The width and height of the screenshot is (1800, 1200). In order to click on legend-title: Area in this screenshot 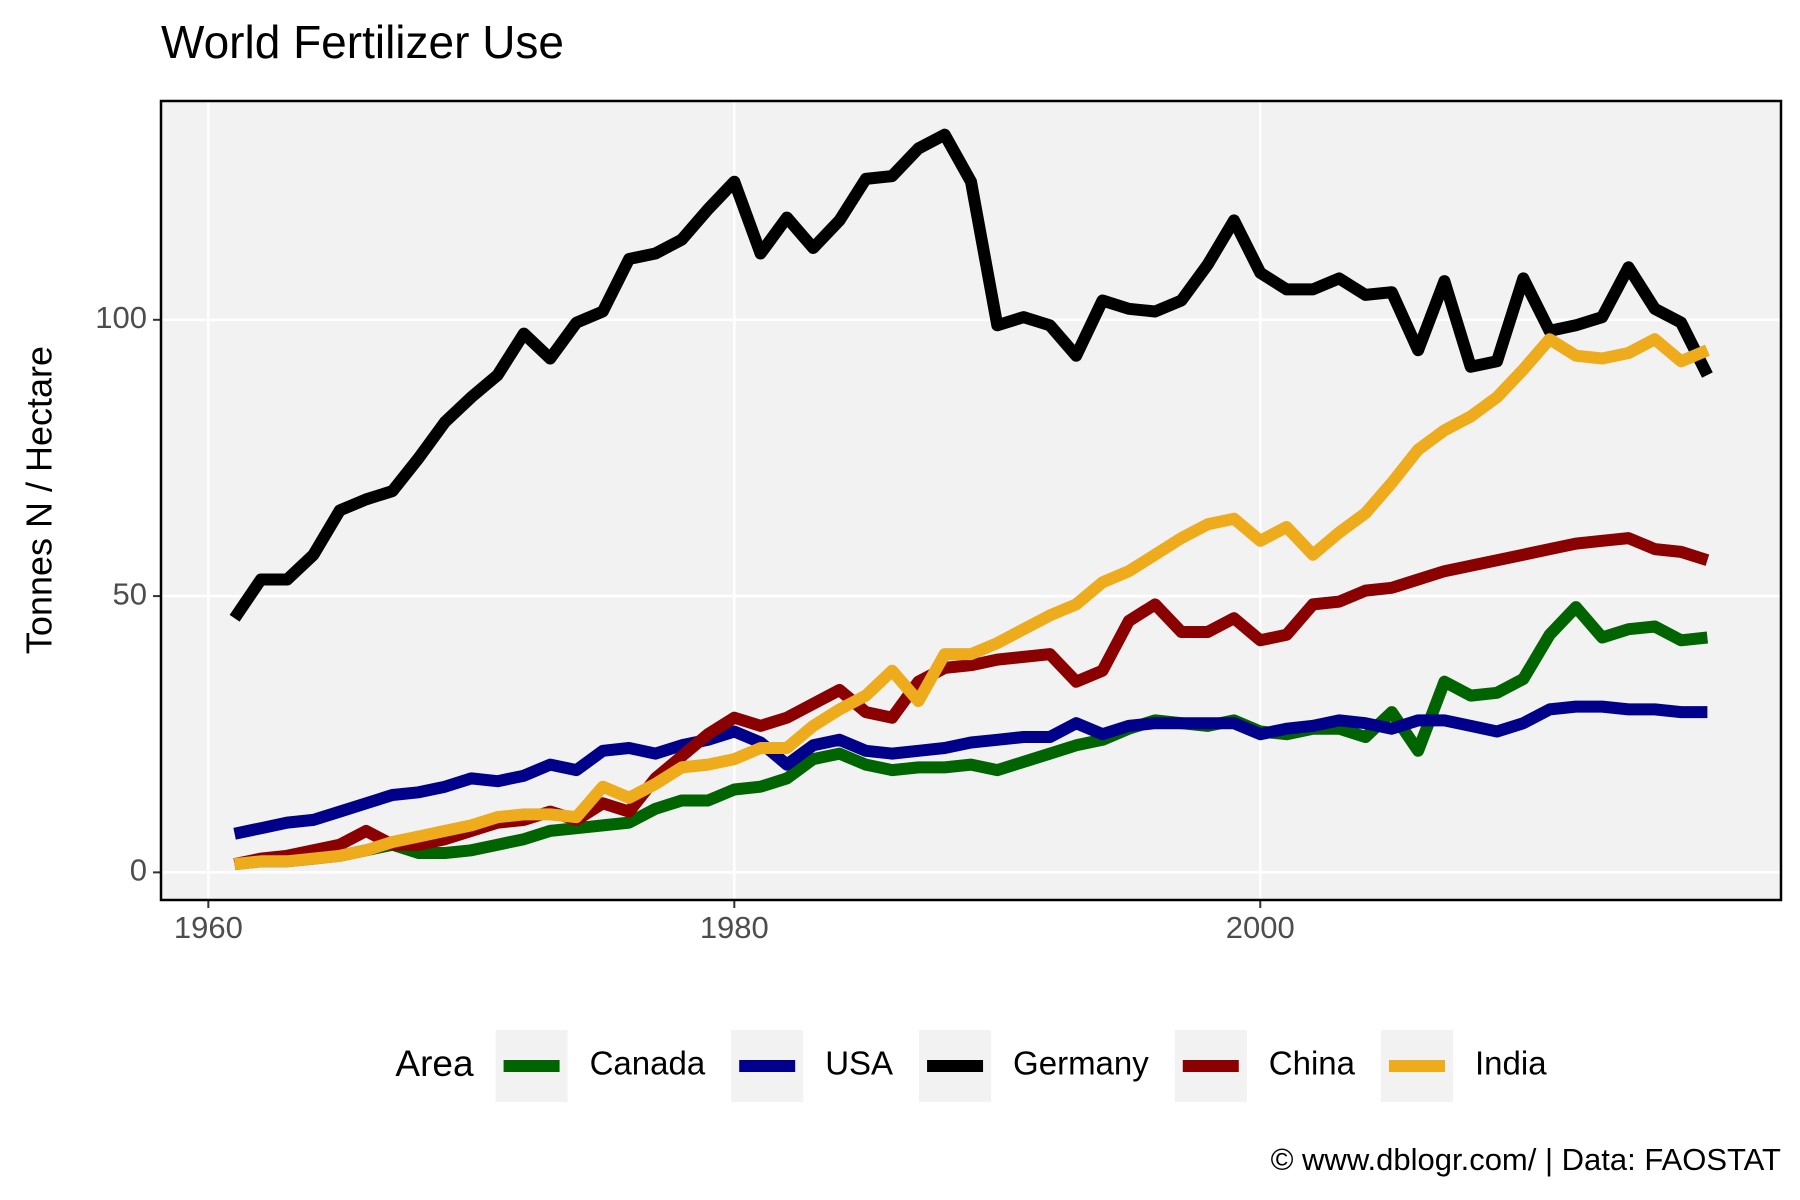, I will do `click(434, 1063)`.